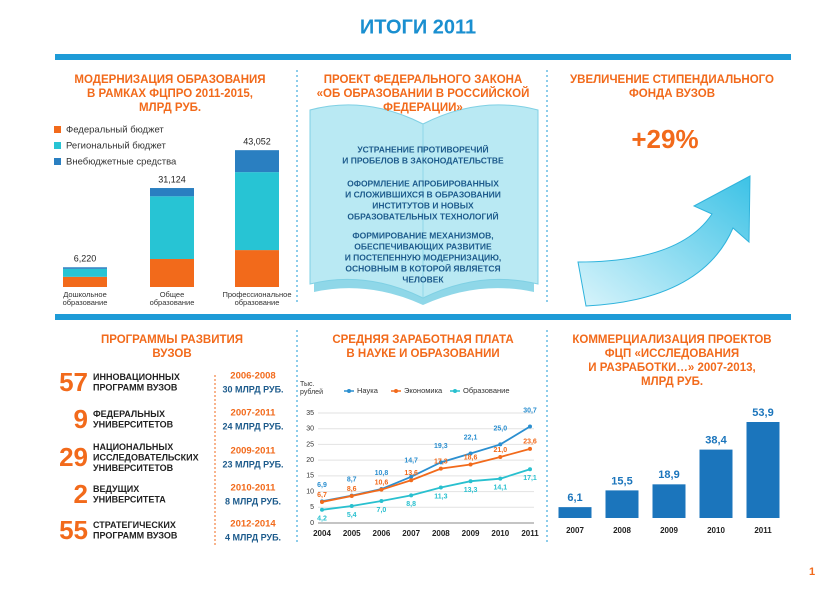 The width and height of the screenshot is (836, 590). I want to click on program-count: 9, so click(81, 419).